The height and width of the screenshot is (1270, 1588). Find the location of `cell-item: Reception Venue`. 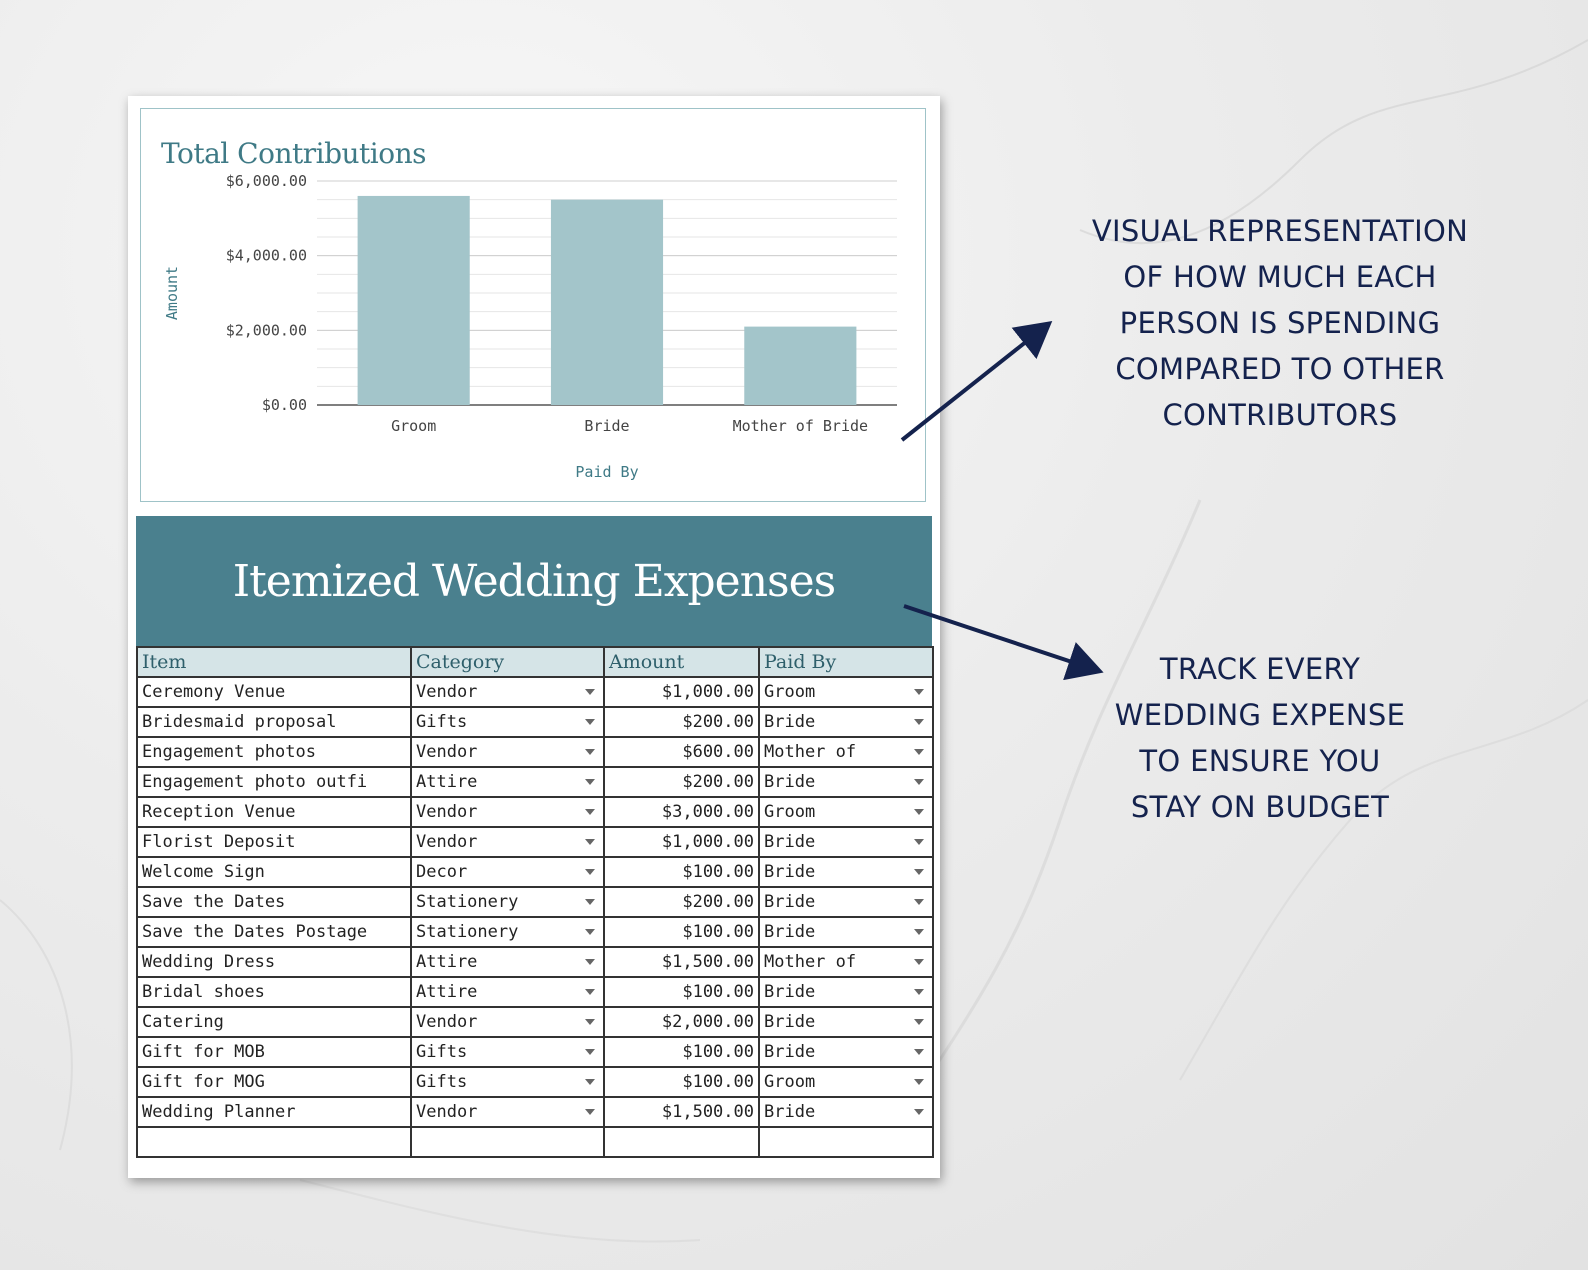

cell-item: Reception Venue is located at coordinates (274, 812).